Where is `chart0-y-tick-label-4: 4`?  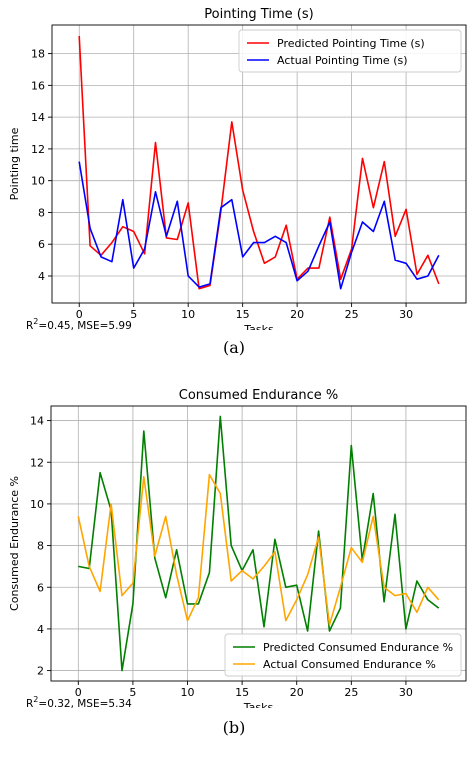 chart0-y-tick-label-4: 4 is located at coordinates (41, 276).